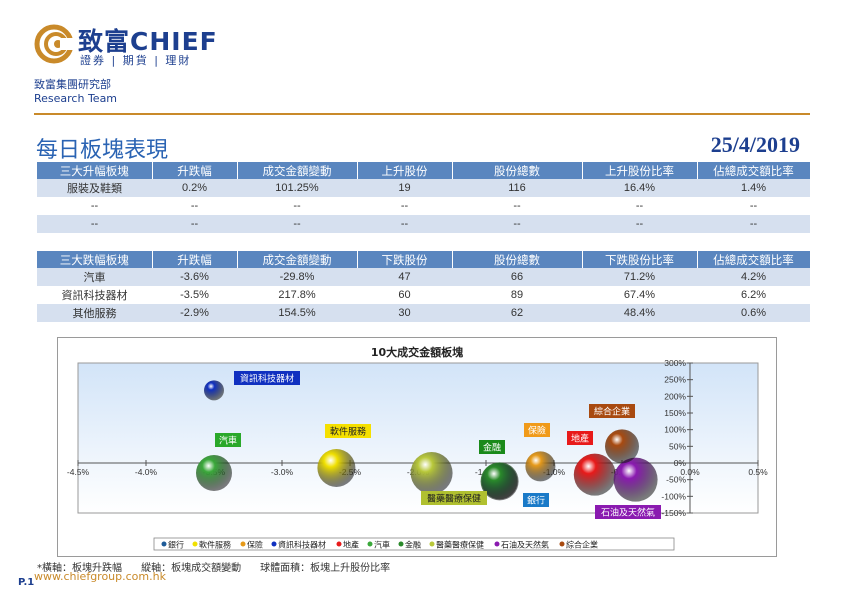  I want to click on bubble-綜合企業, so click(622, 446).